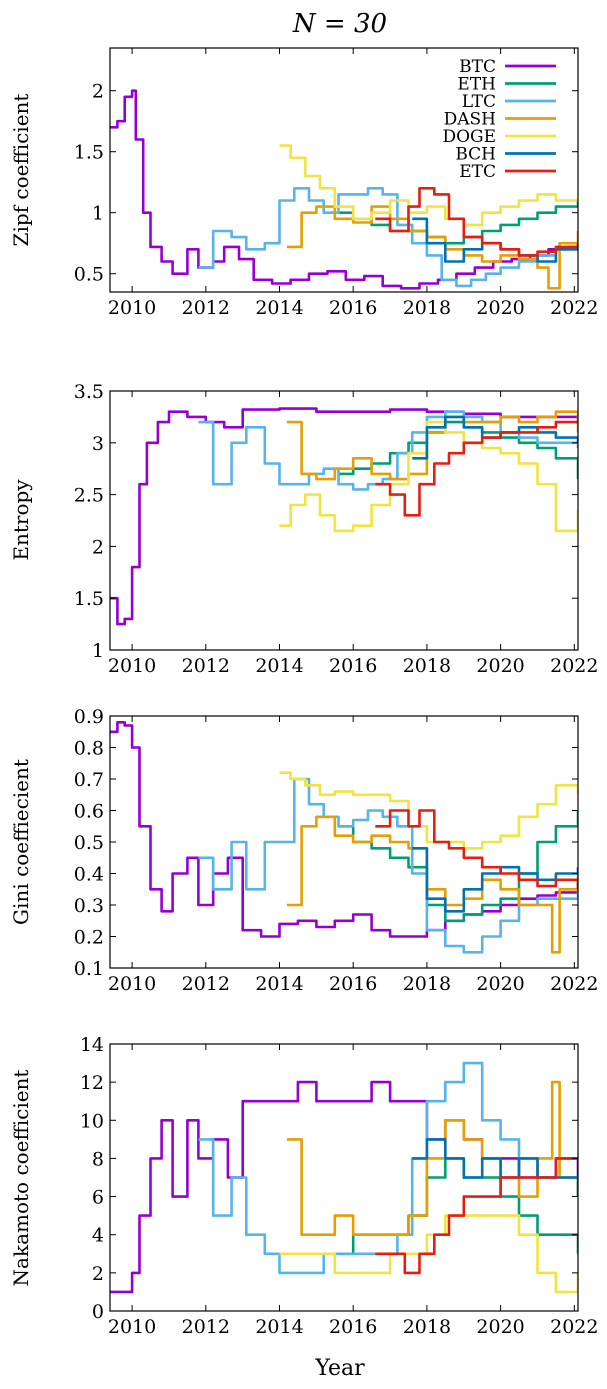 Image resolution: width=607 pixels, height=1389 pixels. What do you see at coordinates (92, 1121) in the screenshot?
I see `y-tick-label: 10` at bounding box center [92, 1121].